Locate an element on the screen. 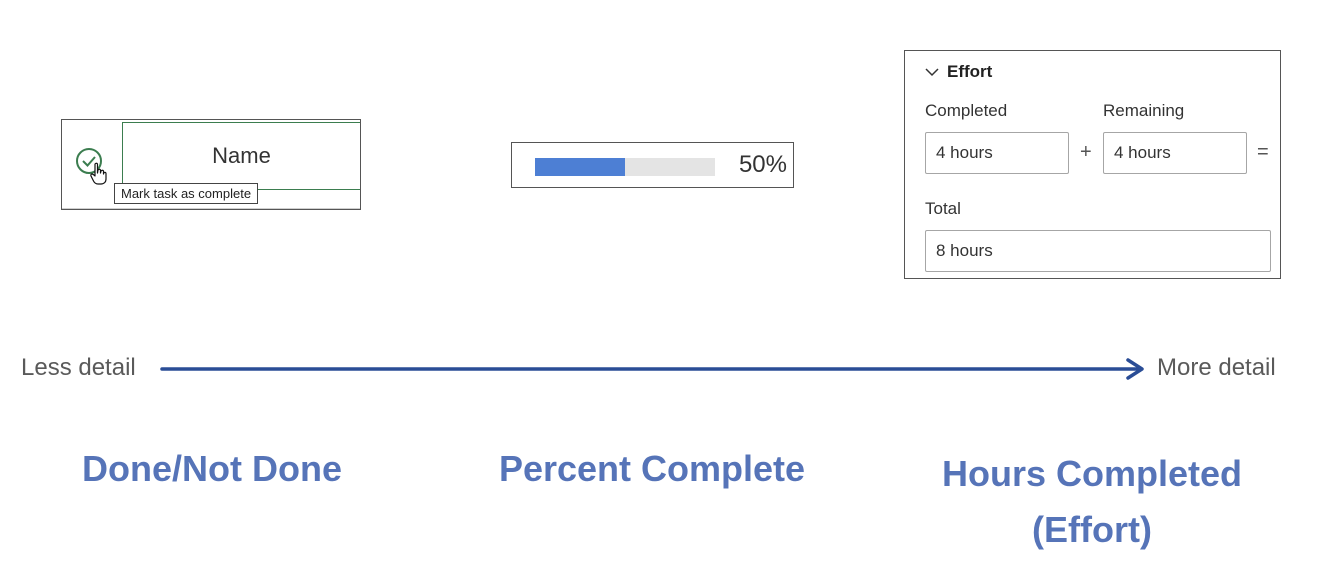 Image resolution: width=1321 pixels, height=562 pixels. category-done-not-done: Done/Not Done is located at coordinates (212, 469).